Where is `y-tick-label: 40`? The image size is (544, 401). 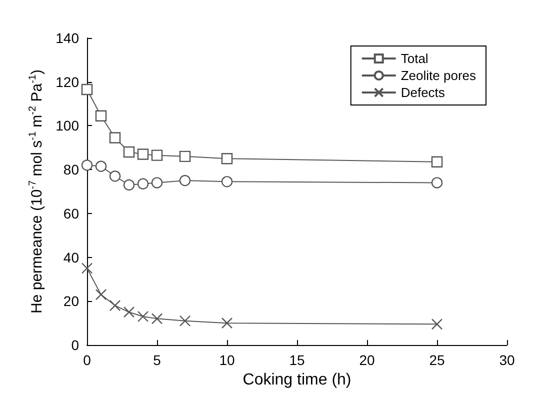 y-tick-label: 40 is located at coordinates (71, 257).